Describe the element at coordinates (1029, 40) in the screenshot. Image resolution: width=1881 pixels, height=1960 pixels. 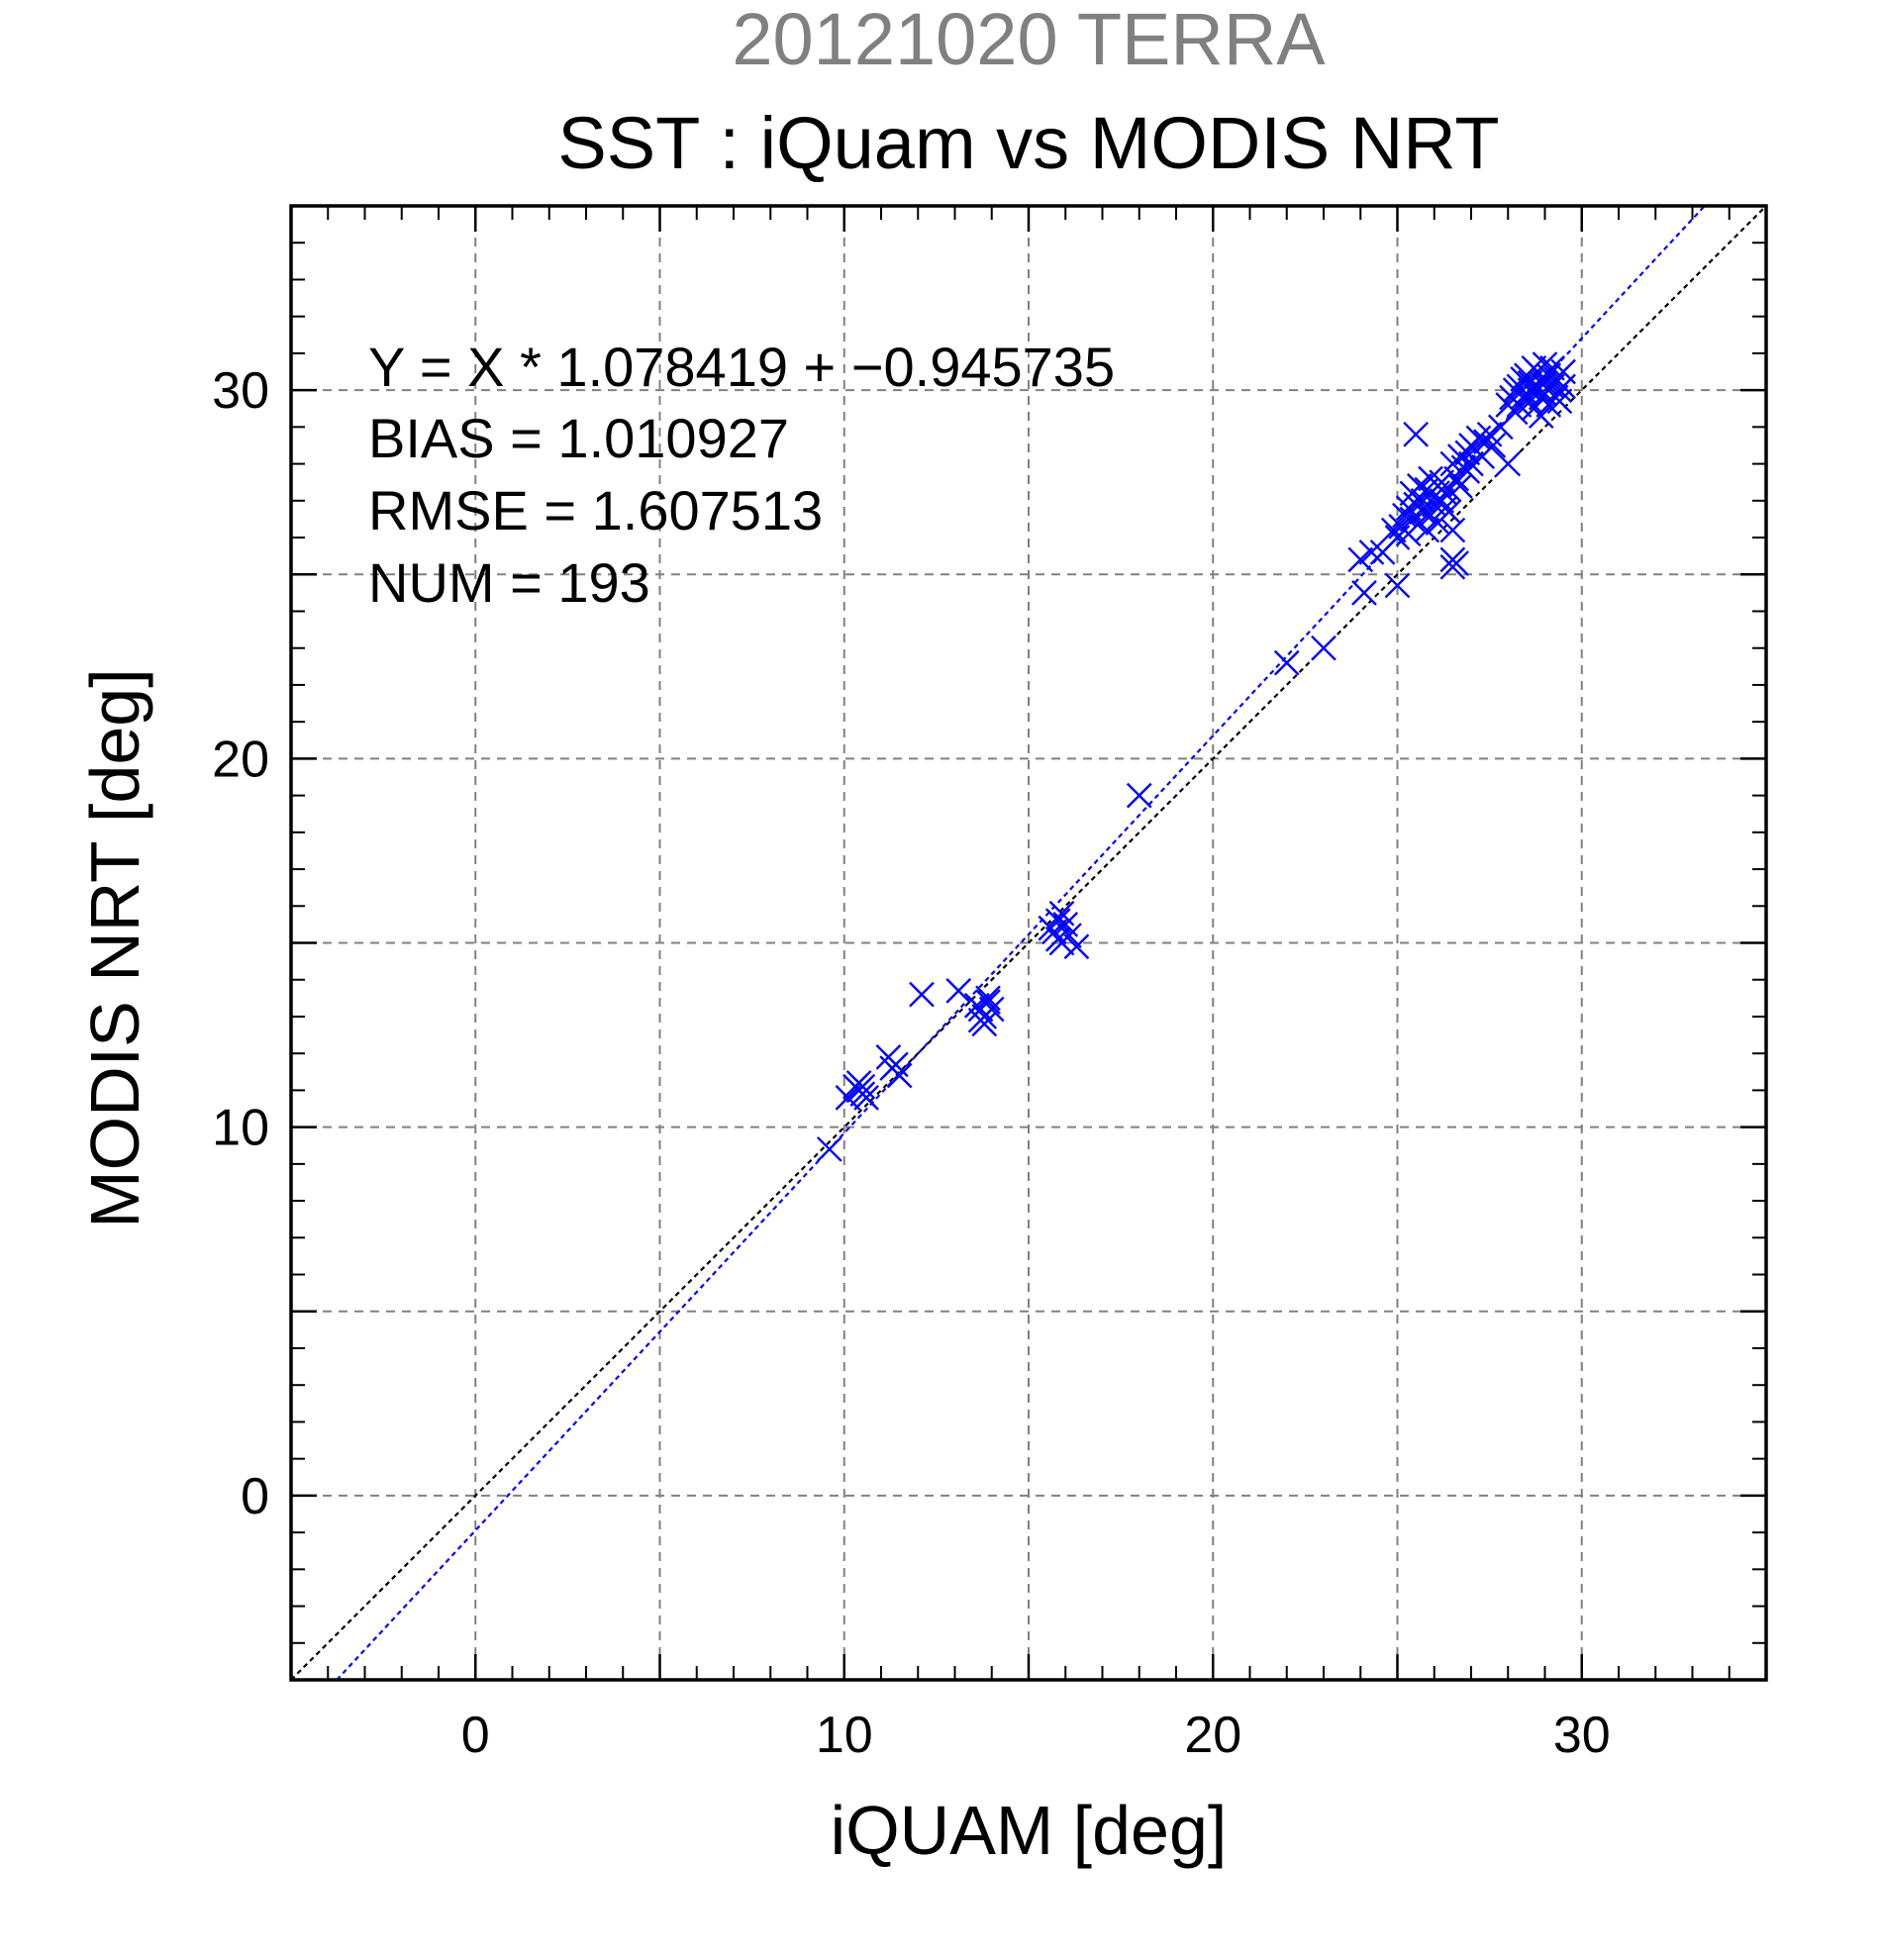
I see `chart-title: 20121020 TERRA` at that location.